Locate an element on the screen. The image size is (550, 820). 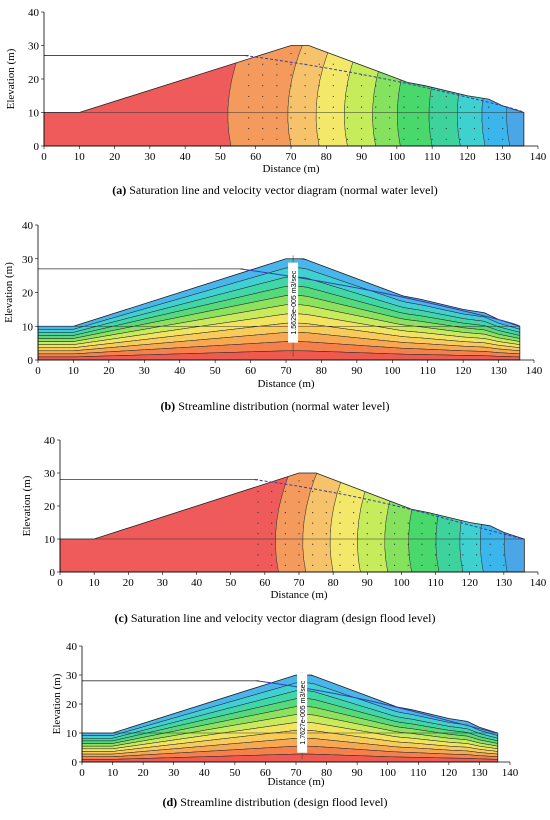
y-tick-label: 40 is located at coordinates (28, 226).